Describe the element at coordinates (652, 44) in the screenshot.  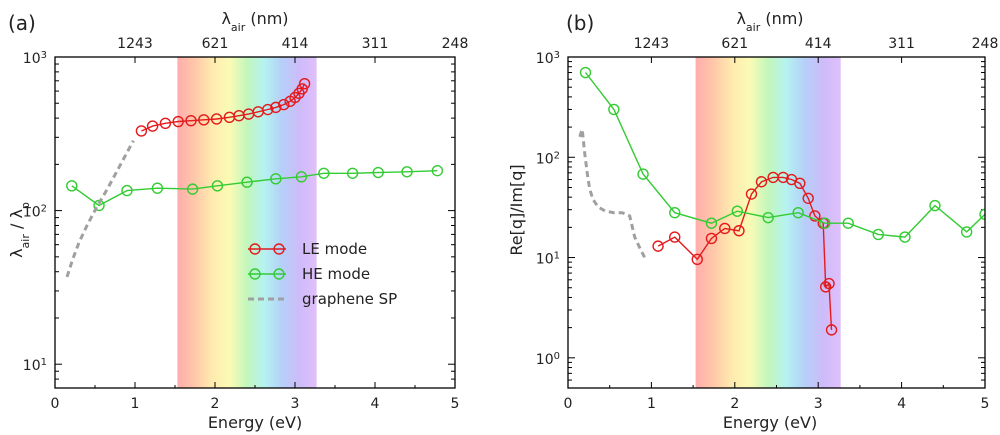
I see `b-top-tick-label: 1243` at that location.